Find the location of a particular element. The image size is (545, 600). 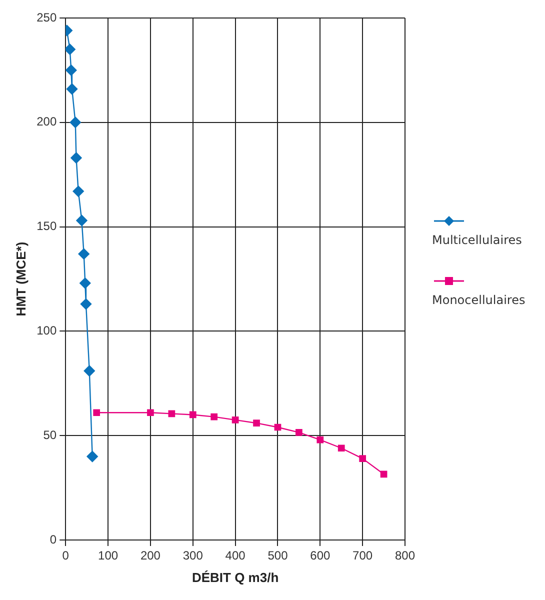

y-tick-label: 50 is located at coordinates (50, 435).